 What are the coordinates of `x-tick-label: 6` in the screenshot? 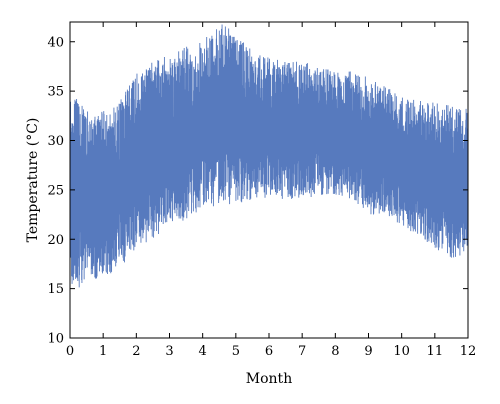 It's located at (269, 351).